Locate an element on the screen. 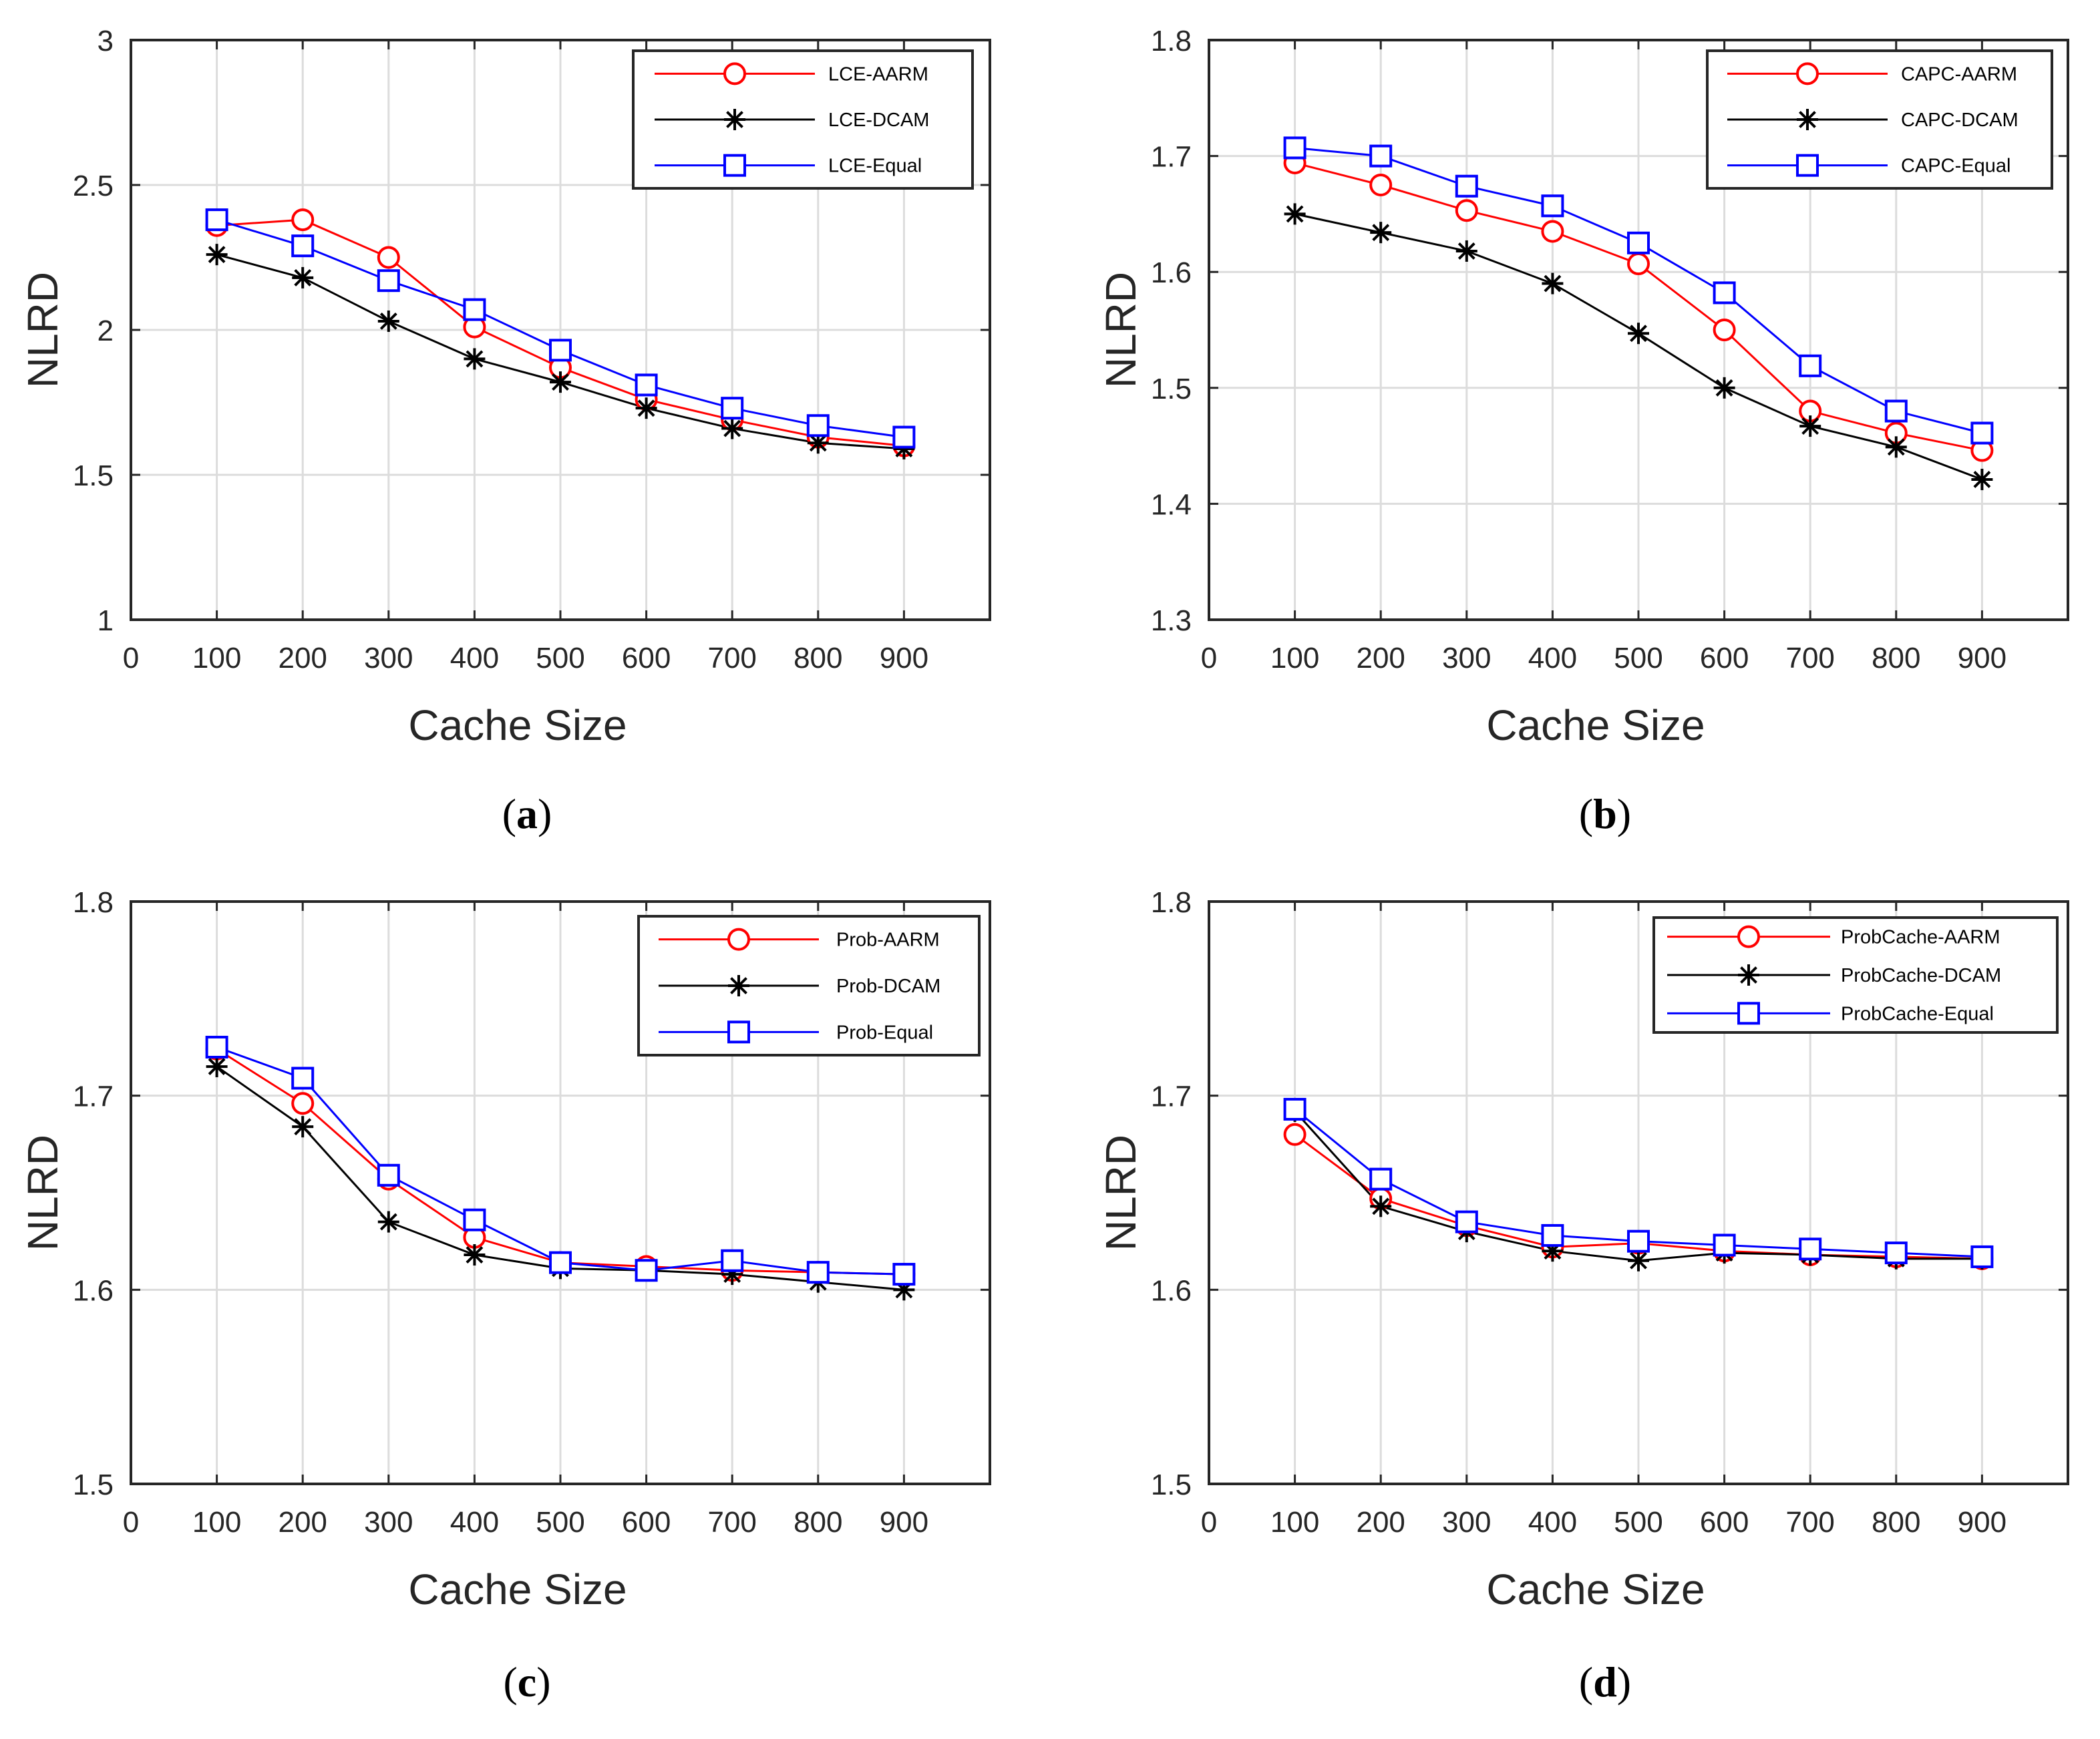 This screenshot has width=2100, height=1739. legend-label: LCE-Equal is located at coordinates (875, 167).